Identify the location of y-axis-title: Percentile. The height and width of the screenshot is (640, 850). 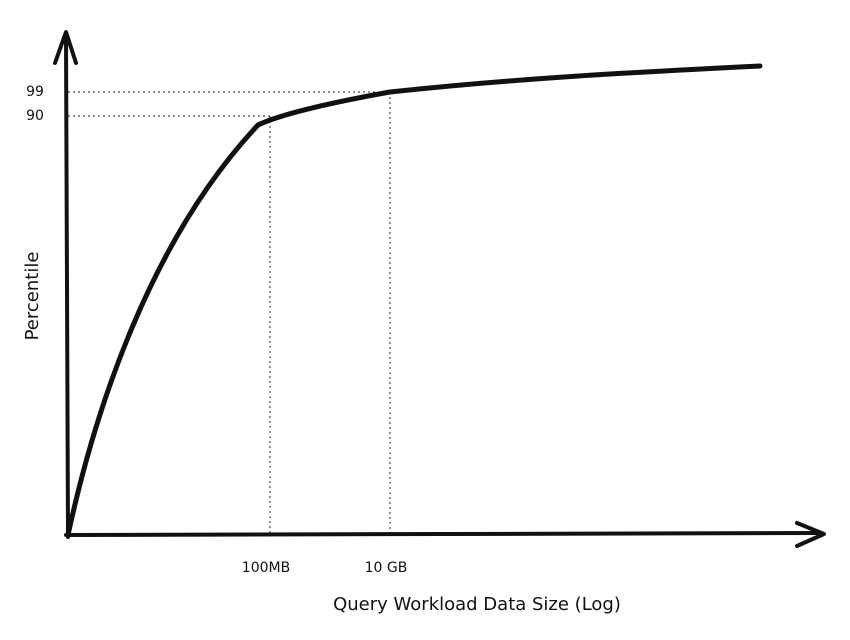
(32, 296).